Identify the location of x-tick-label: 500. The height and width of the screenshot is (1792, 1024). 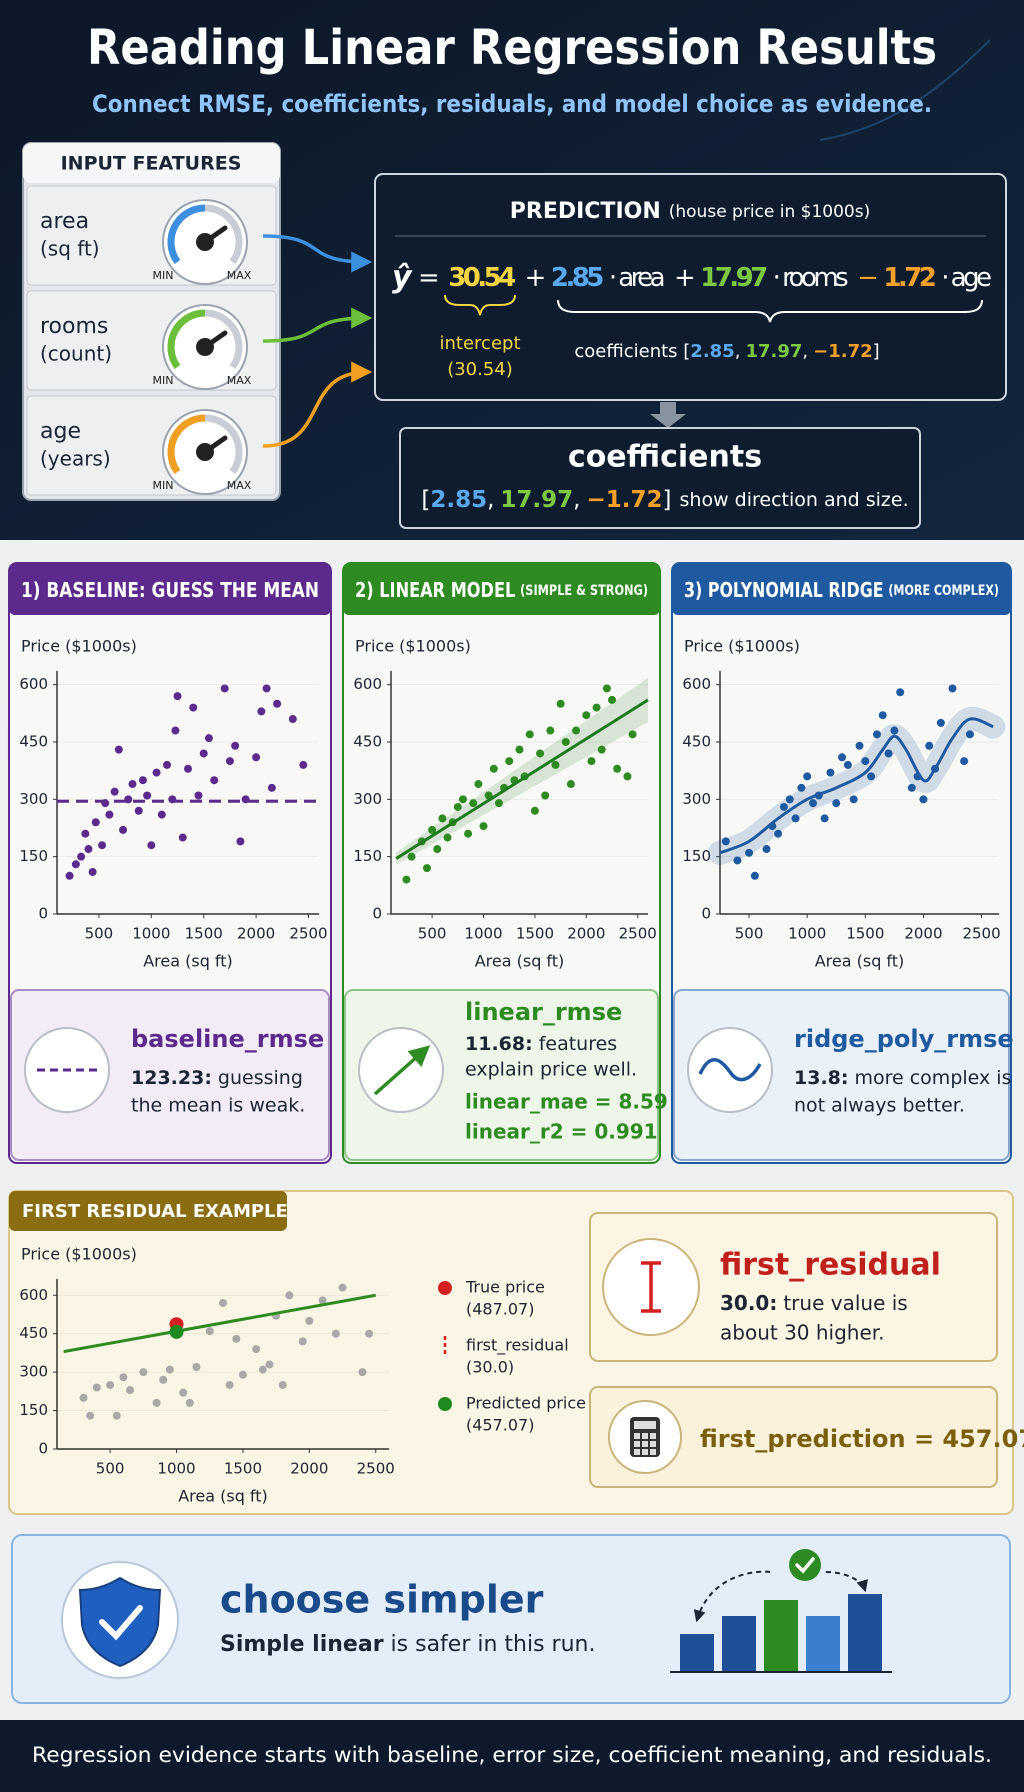
(432, 934).